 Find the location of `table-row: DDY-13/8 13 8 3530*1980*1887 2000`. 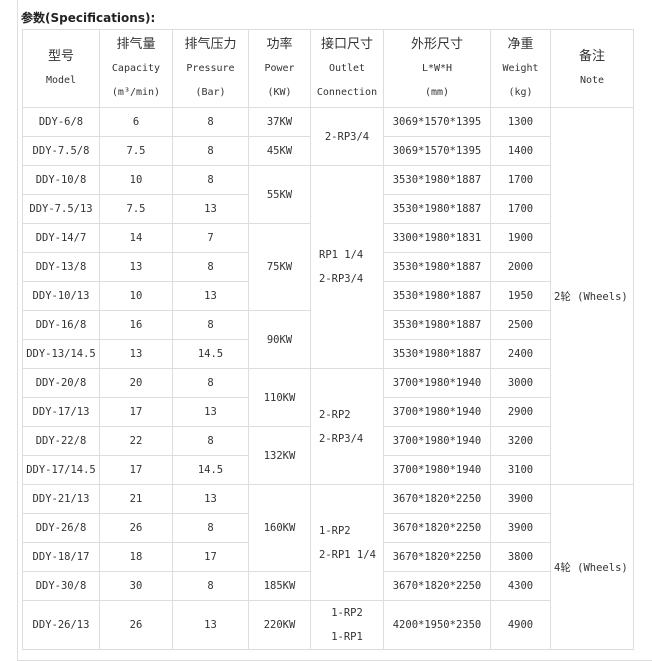

table-row: DDY-13/8 13 8 3530*1980*1887 2000 is located at coordinates (328, 267).